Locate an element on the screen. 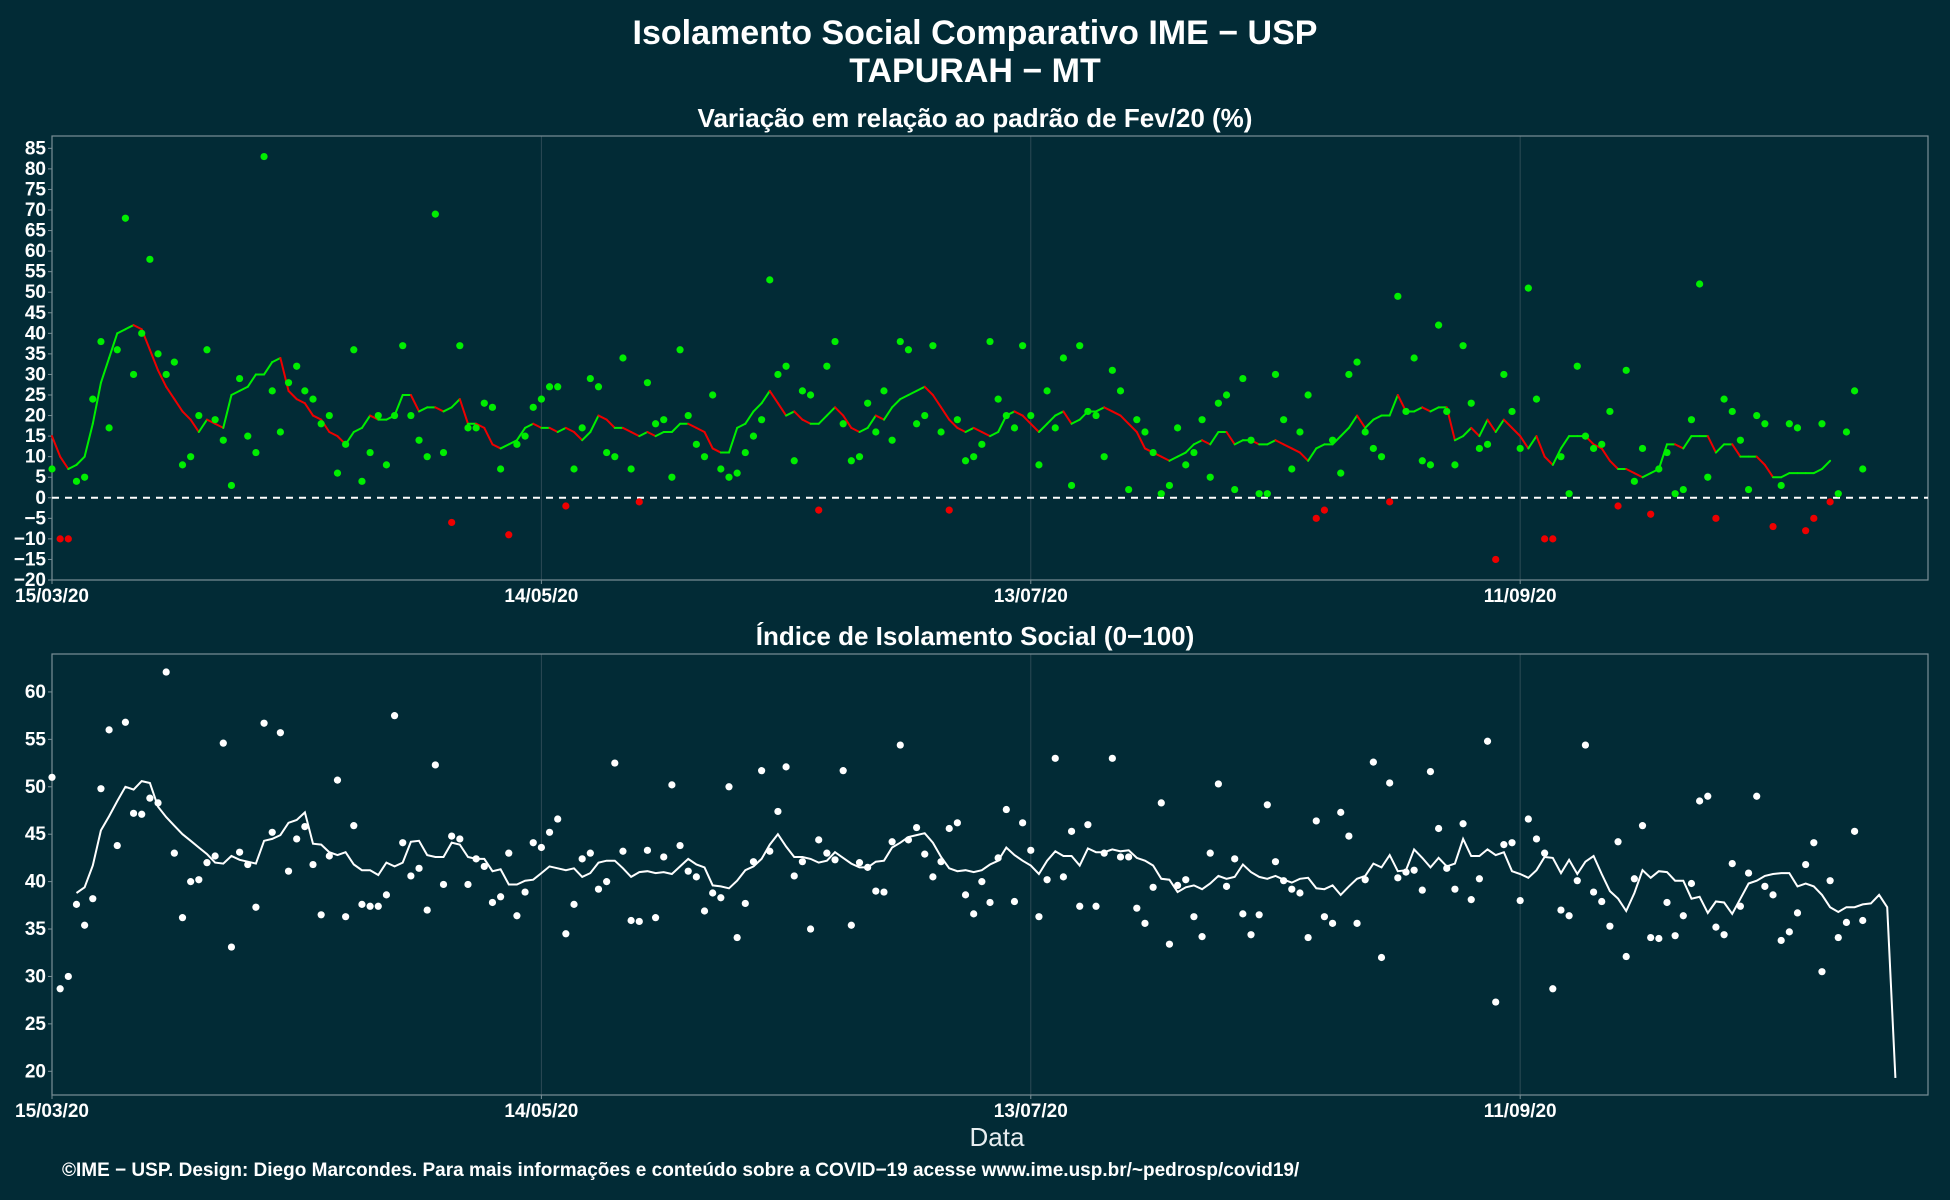  variation-y-tick-label: 0 is located at coordinates (40, 498).